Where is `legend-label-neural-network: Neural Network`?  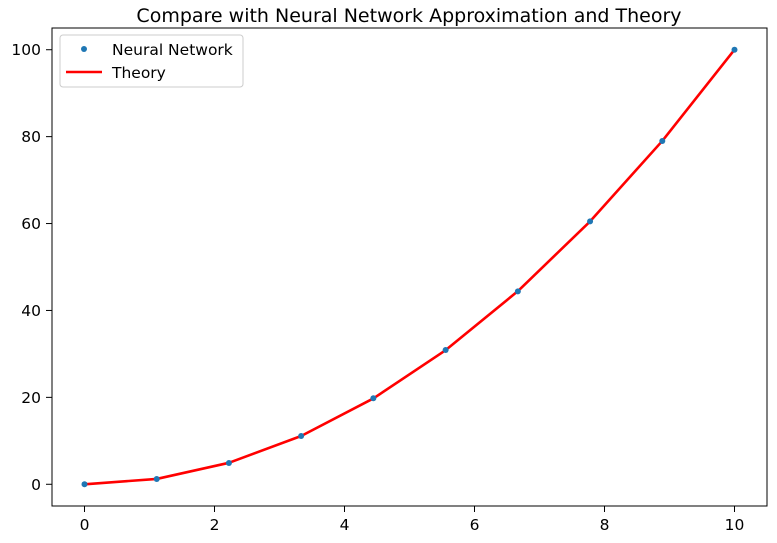
legend-label-neural-network: Neural Network is located at coordinates (172, 50).